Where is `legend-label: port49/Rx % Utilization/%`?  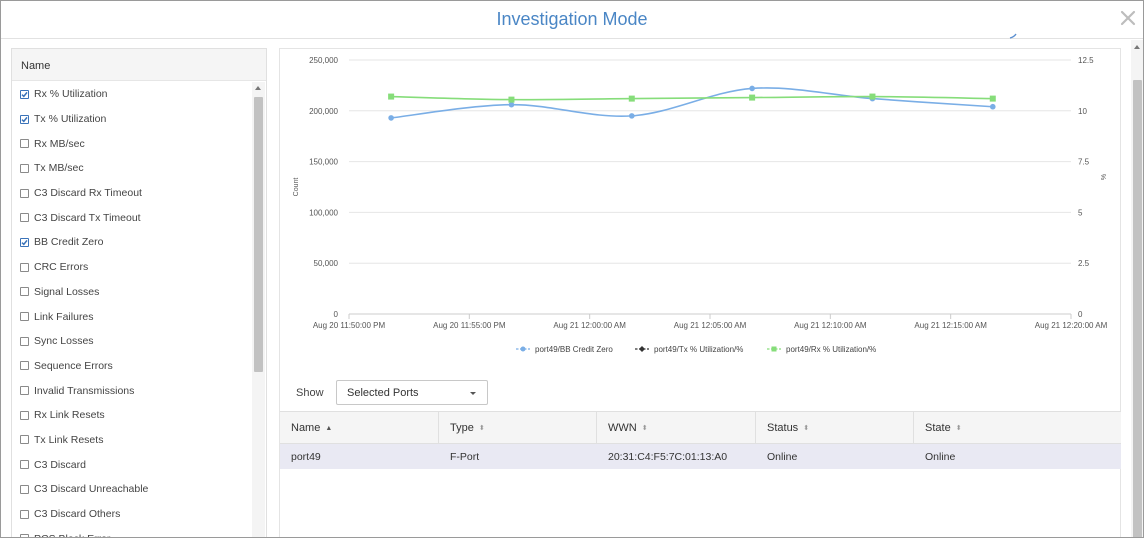
legend-label: port49/Rx % Utilization/% is located at coordinates (831, 349).